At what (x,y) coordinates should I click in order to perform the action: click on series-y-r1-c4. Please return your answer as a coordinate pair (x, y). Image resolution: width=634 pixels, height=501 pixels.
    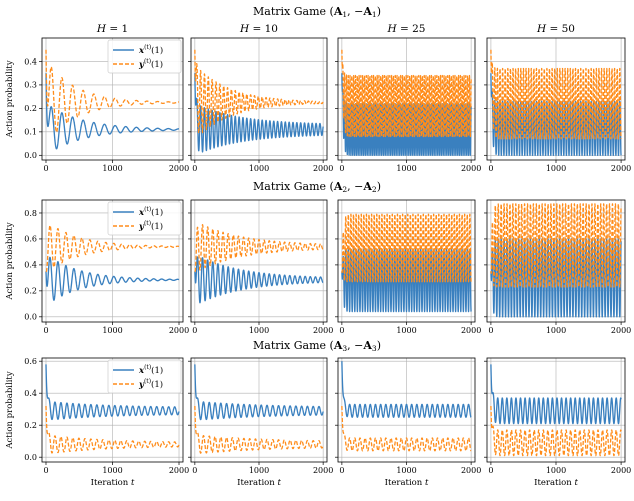
    Looking at the image, I should click on (556, 94).